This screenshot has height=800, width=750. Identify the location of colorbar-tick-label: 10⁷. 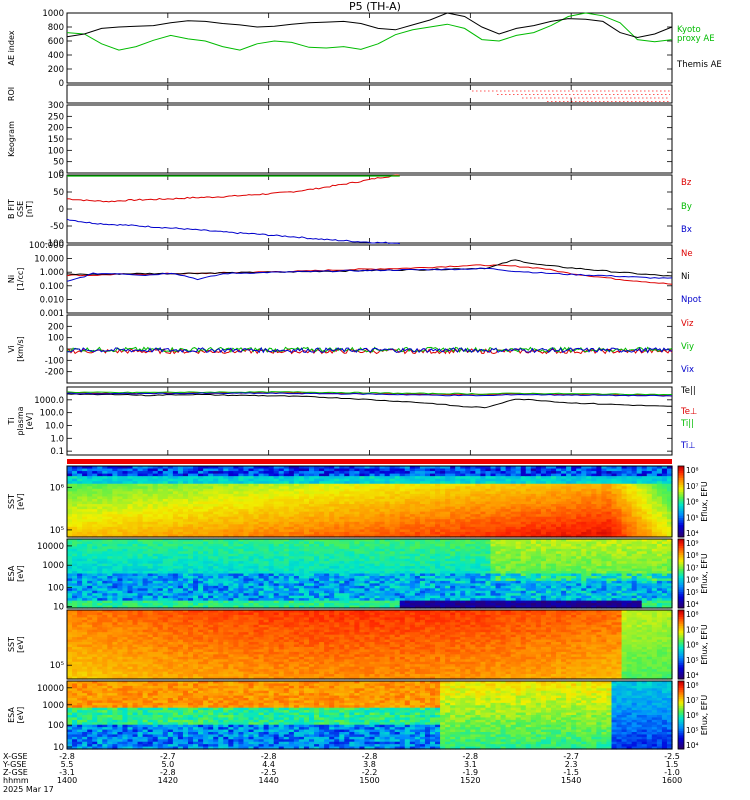
(692, 486).